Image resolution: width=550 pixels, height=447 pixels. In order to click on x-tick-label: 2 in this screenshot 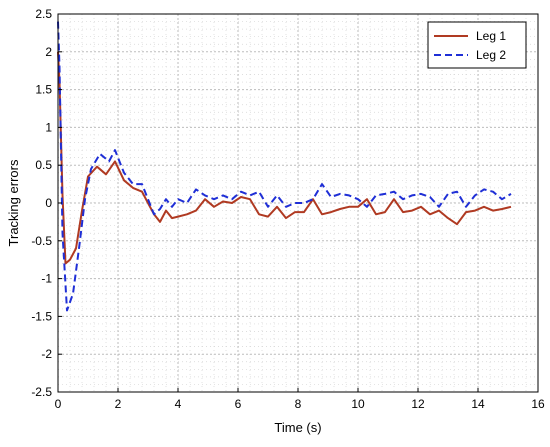, I will do `click(118, 404)`.